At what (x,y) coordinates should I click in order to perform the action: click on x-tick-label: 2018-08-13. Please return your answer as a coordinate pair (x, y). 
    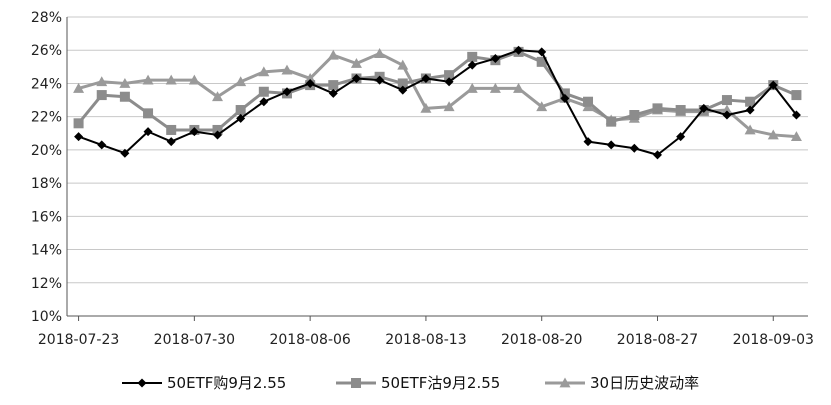
    Looking at the image, I should click on (425, 340).